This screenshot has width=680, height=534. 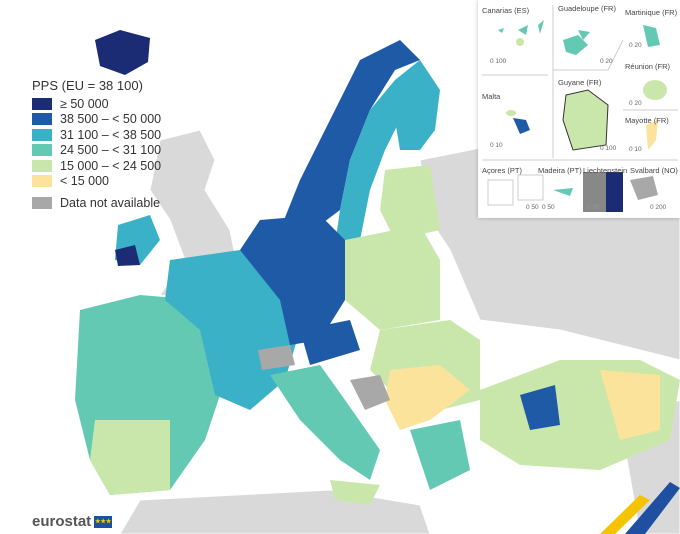 I want to click on scale-bar: 0 200, so click(x=658, y=207).